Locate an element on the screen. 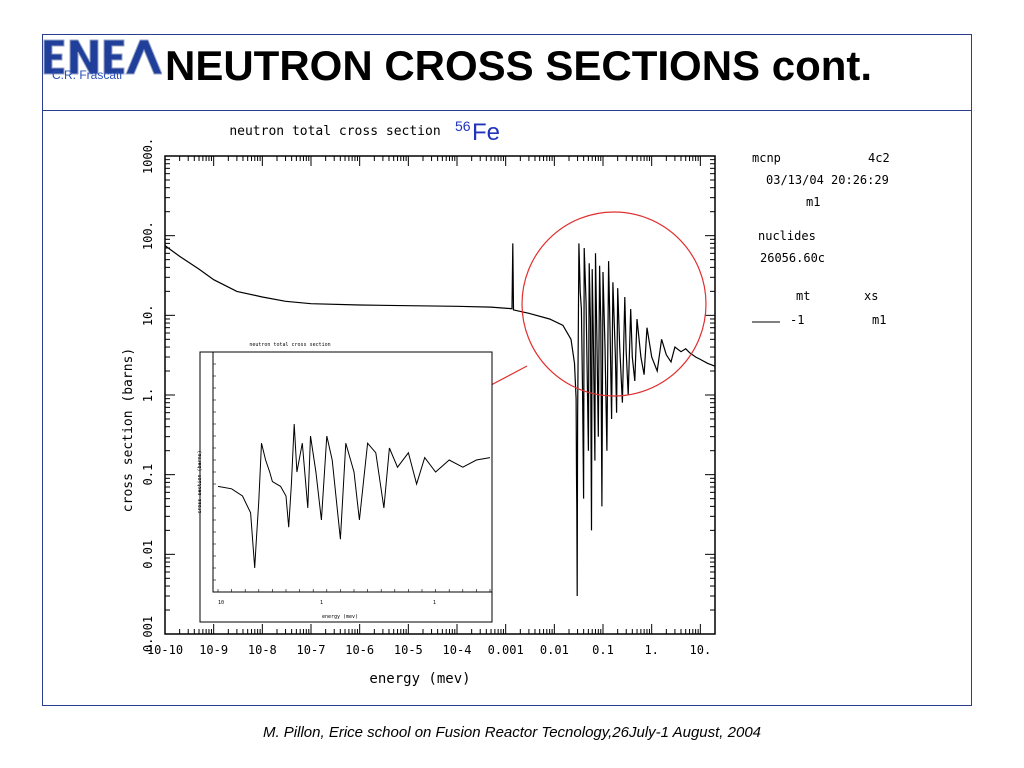  inset-axis-ticks is located at coordinates (352, 472).